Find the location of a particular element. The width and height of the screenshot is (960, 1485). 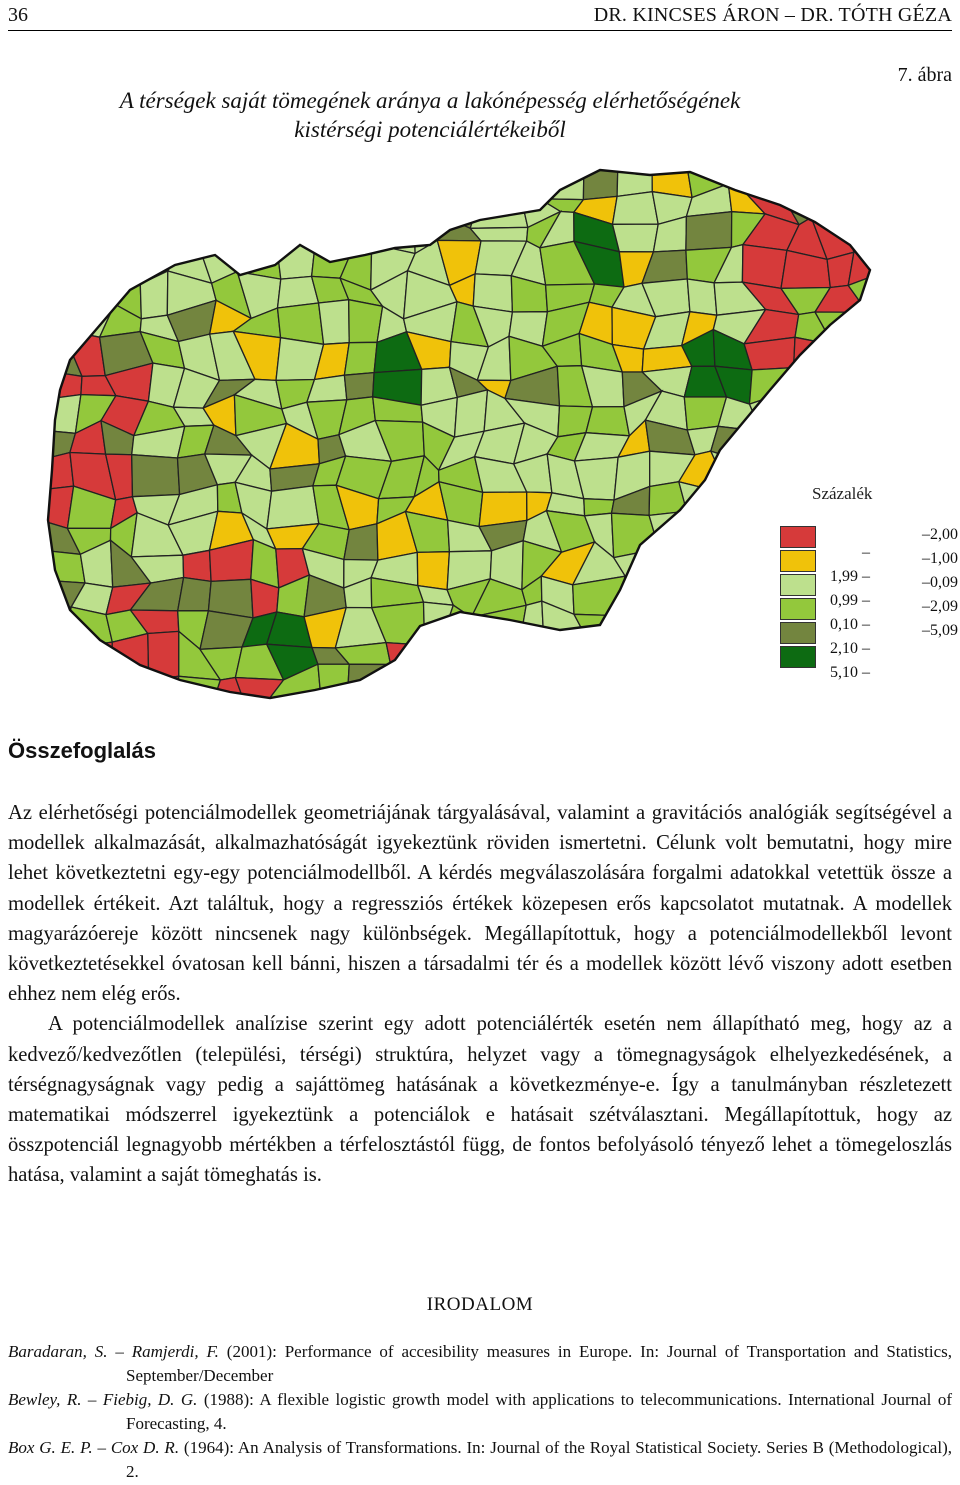

legend-swatch is located at coordinates (798, 537).